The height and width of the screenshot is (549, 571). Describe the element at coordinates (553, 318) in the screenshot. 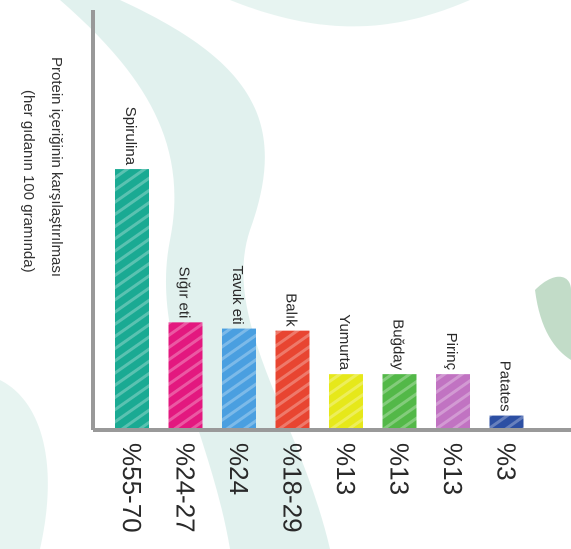

I see `background-leaf` at that location.